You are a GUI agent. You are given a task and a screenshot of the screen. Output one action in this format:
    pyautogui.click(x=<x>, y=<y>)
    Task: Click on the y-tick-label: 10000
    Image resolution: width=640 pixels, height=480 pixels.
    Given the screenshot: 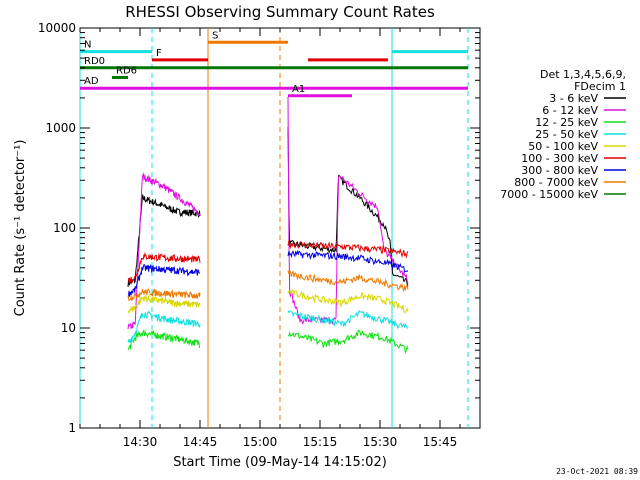 What is the action you would take?
    pyautogui.click(x=57, y=28)
    